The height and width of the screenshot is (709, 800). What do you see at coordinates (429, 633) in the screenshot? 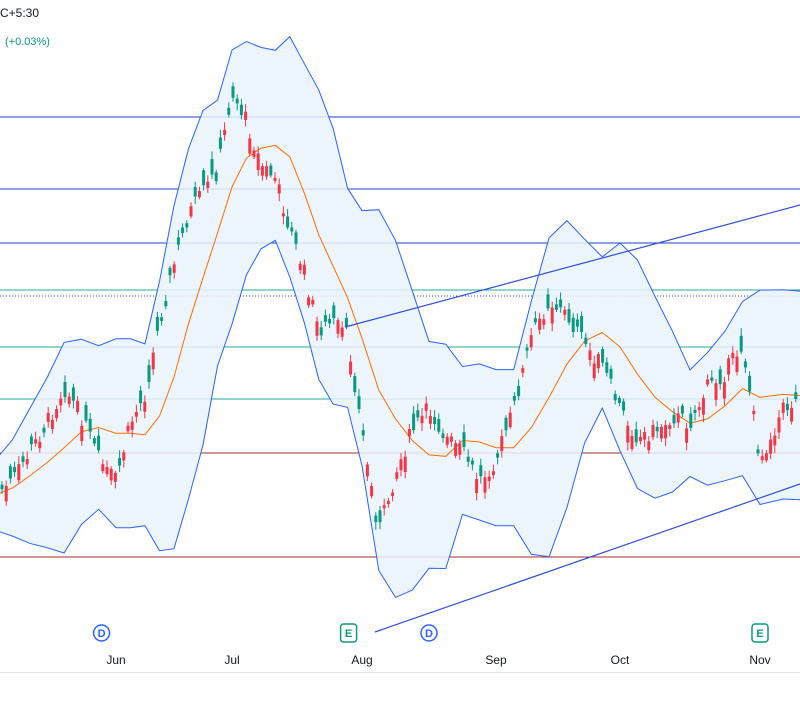
I see `dividend-marker` at bounding box center [429, 633].